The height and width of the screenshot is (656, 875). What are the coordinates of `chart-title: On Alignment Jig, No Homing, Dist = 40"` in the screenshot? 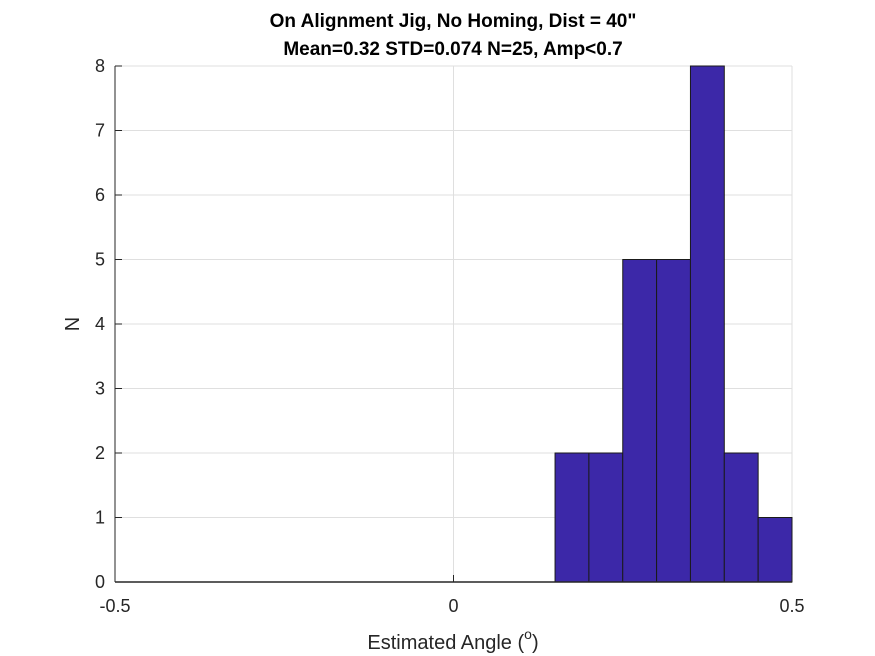 It's located at (453, 21).